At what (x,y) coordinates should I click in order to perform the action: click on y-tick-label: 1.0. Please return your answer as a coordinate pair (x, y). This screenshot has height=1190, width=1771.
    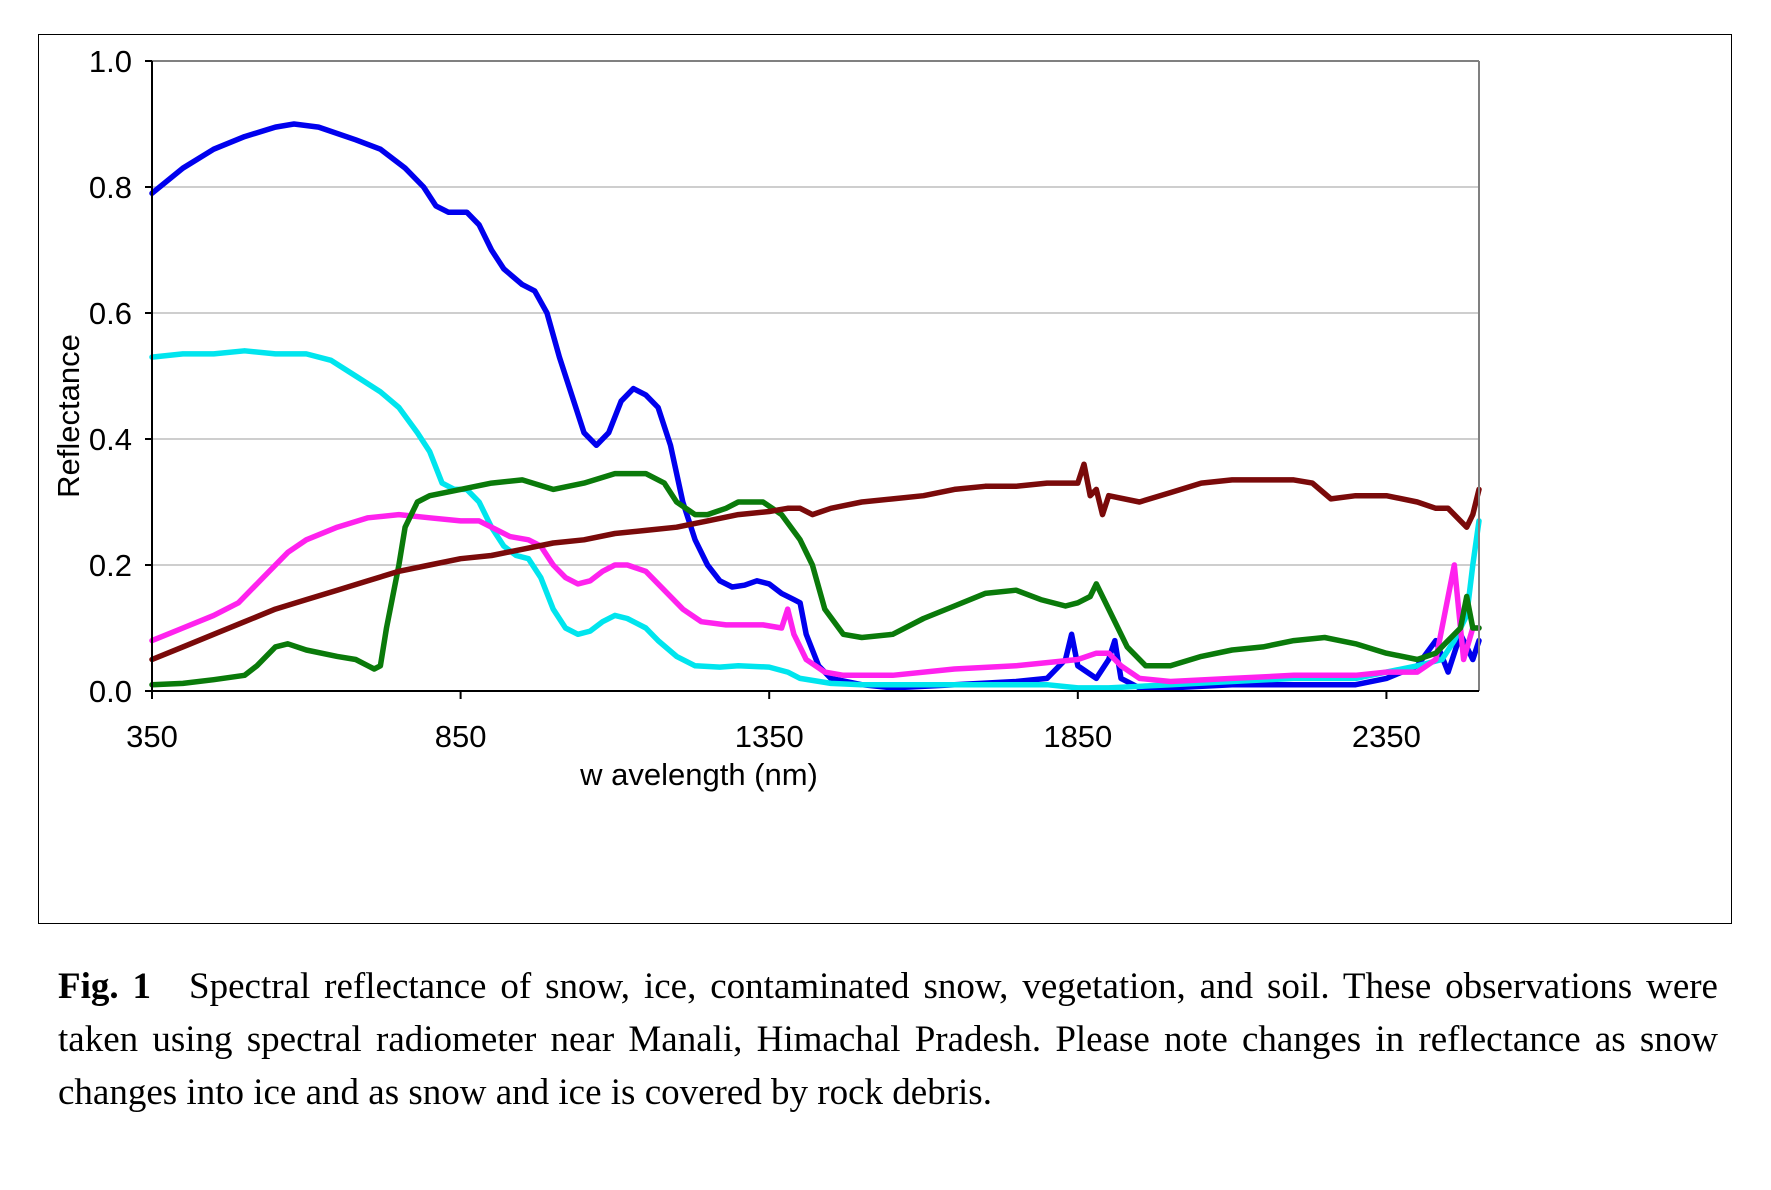
    Looking at the image, I should click on (110, 61).